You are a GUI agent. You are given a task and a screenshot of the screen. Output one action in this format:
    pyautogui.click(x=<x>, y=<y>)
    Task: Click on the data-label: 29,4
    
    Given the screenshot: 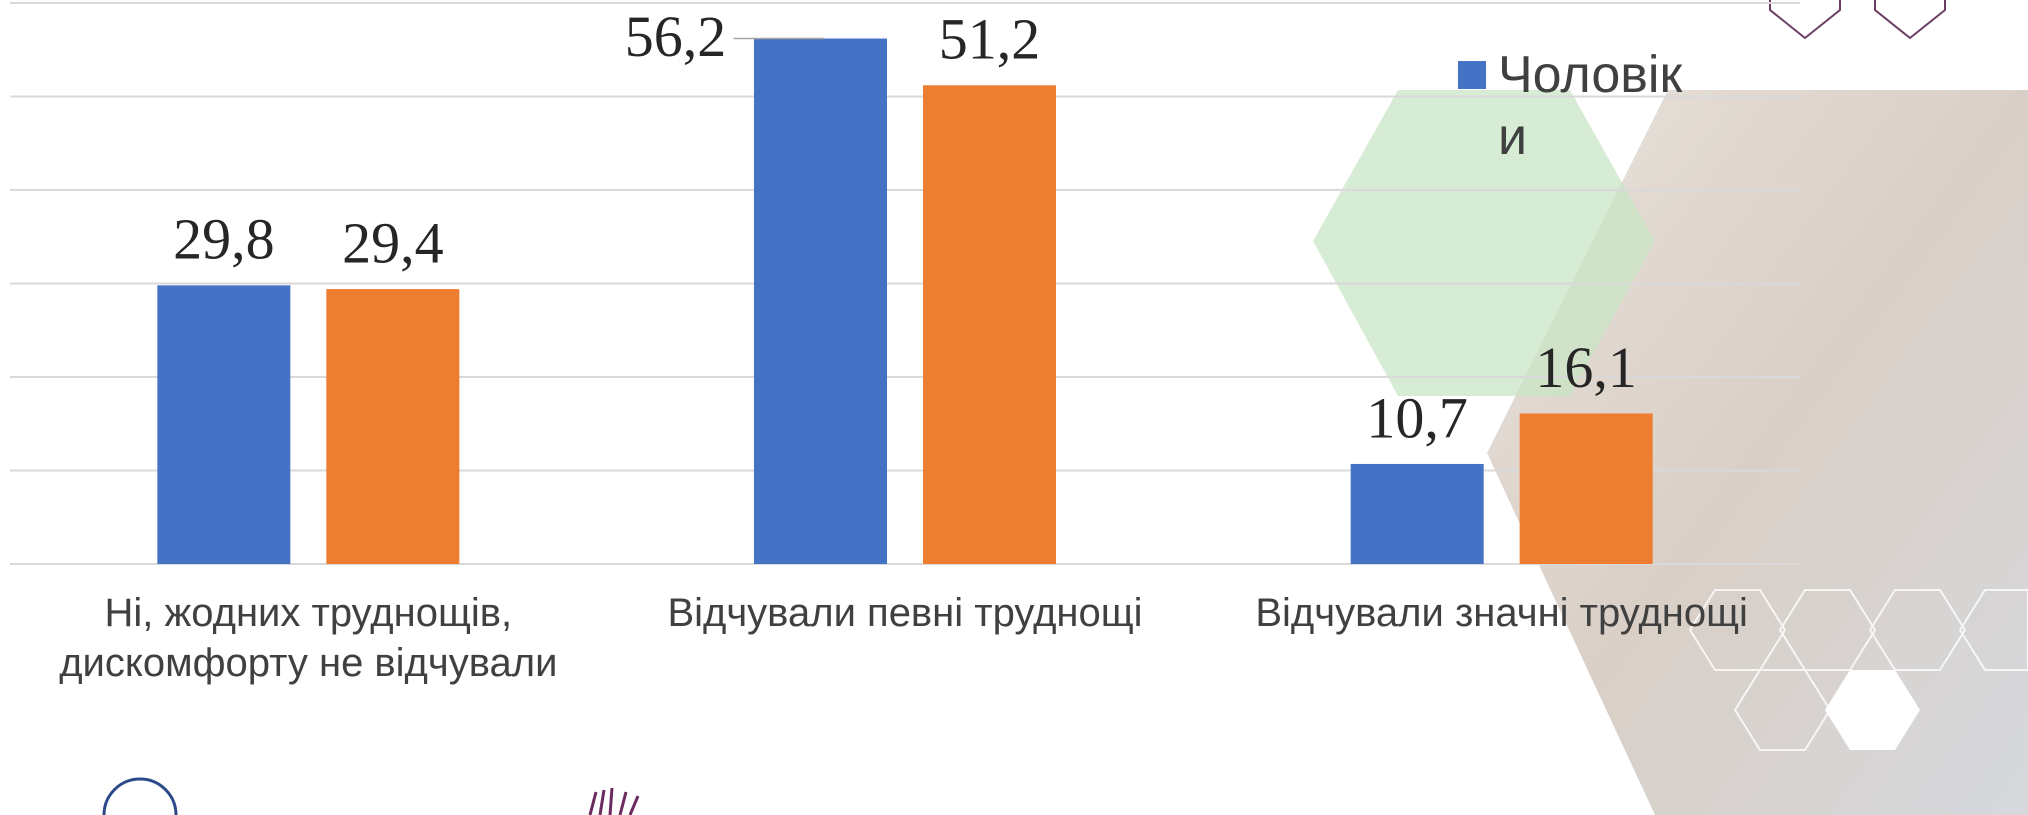 What is the action you would take?
    pyautogui.click(x=393, y=242)
    